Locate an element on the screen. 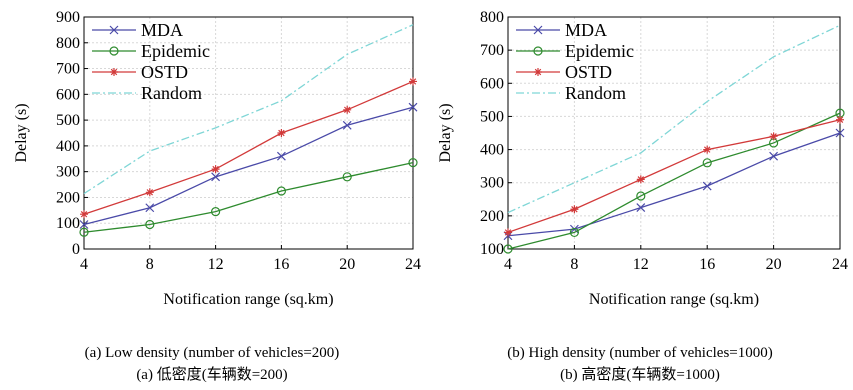 This screenshot has height=390, width=853. y-tick-label: 0 is located at coordinates (76, 249).